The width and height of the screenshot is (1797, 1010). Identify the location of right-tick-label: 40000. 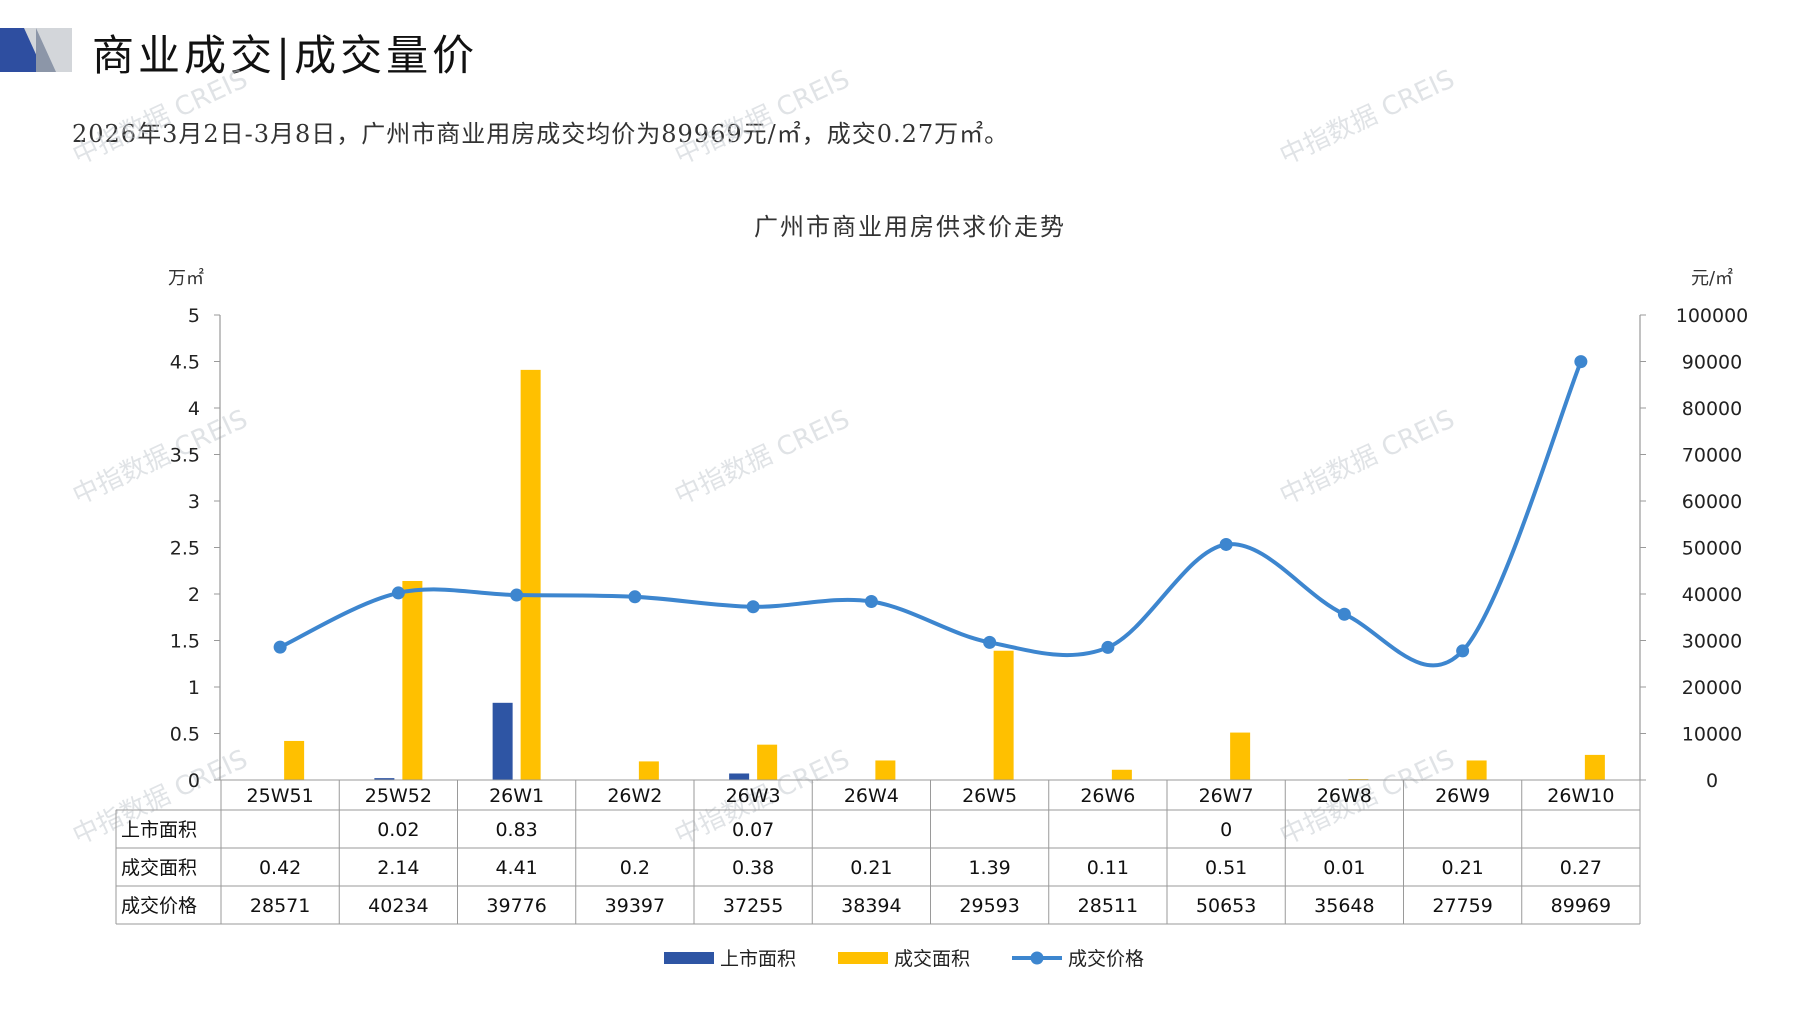
(1712, 595).